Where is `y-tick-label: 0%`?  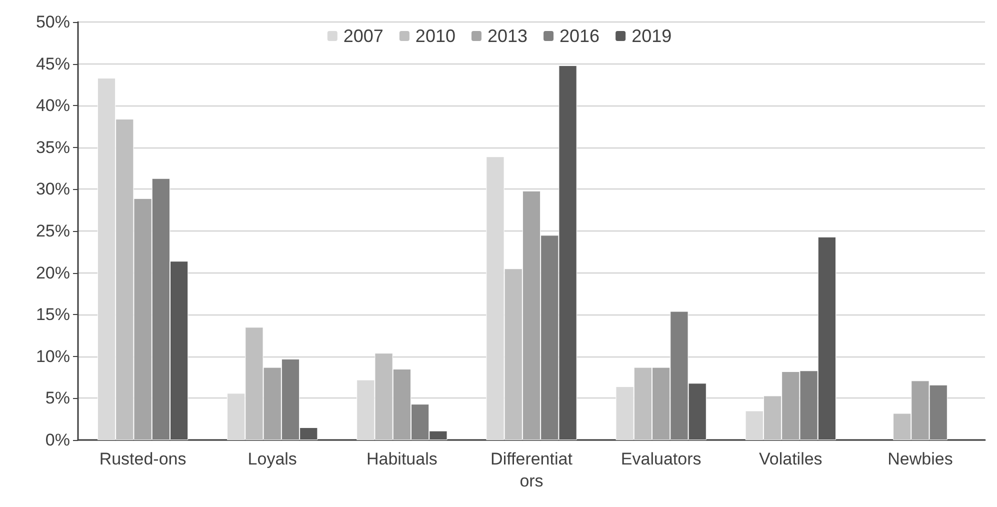 y-tick-label: 0% is located at coordinates (57, 440).